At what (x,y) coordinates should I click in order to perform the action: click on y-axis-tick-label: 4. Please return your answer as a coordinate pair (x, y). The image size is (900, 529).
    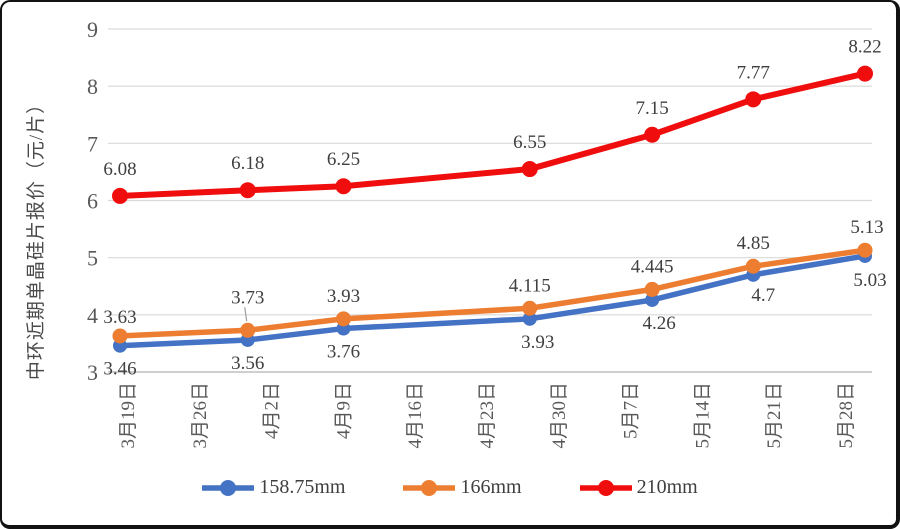
    Looking at the image, I should click on (92, 315).